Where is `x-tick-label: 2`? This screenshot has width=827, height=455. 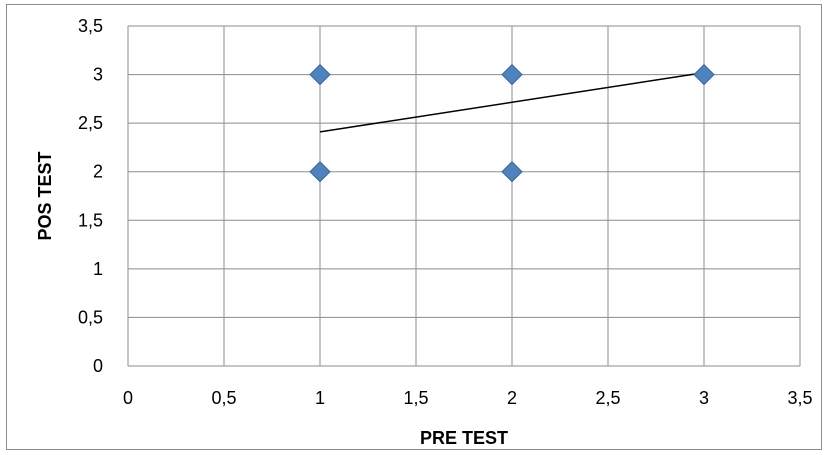
x-tick-label: 2 is located at coordinates (512, 398).